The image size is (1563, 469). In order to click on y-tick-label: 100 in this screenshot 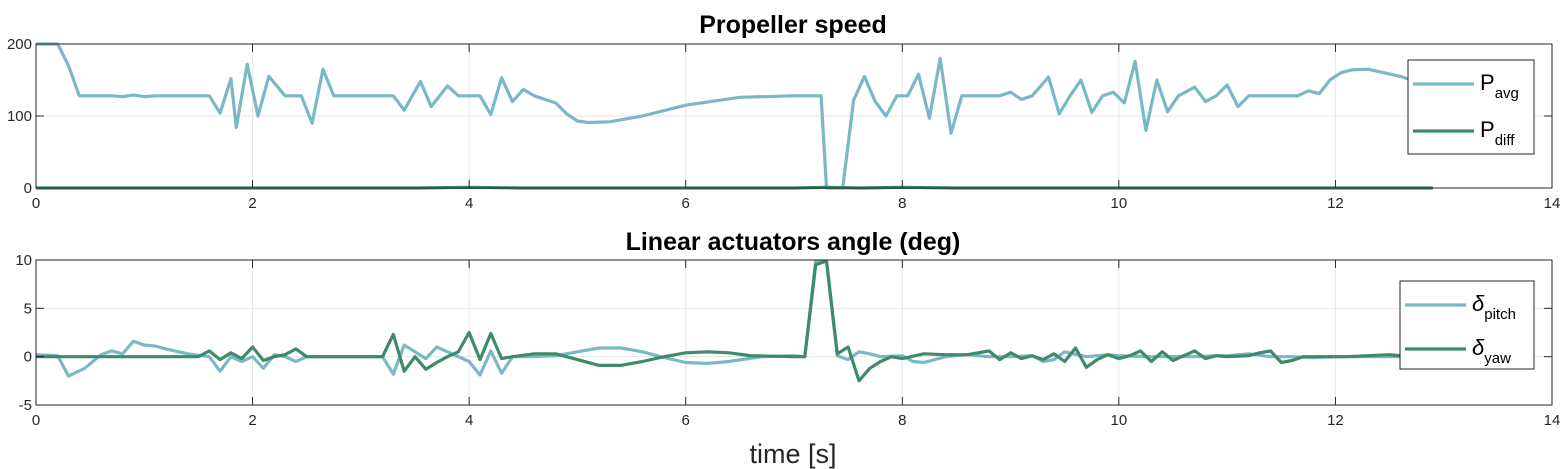, I will do `click(19, 116)`.